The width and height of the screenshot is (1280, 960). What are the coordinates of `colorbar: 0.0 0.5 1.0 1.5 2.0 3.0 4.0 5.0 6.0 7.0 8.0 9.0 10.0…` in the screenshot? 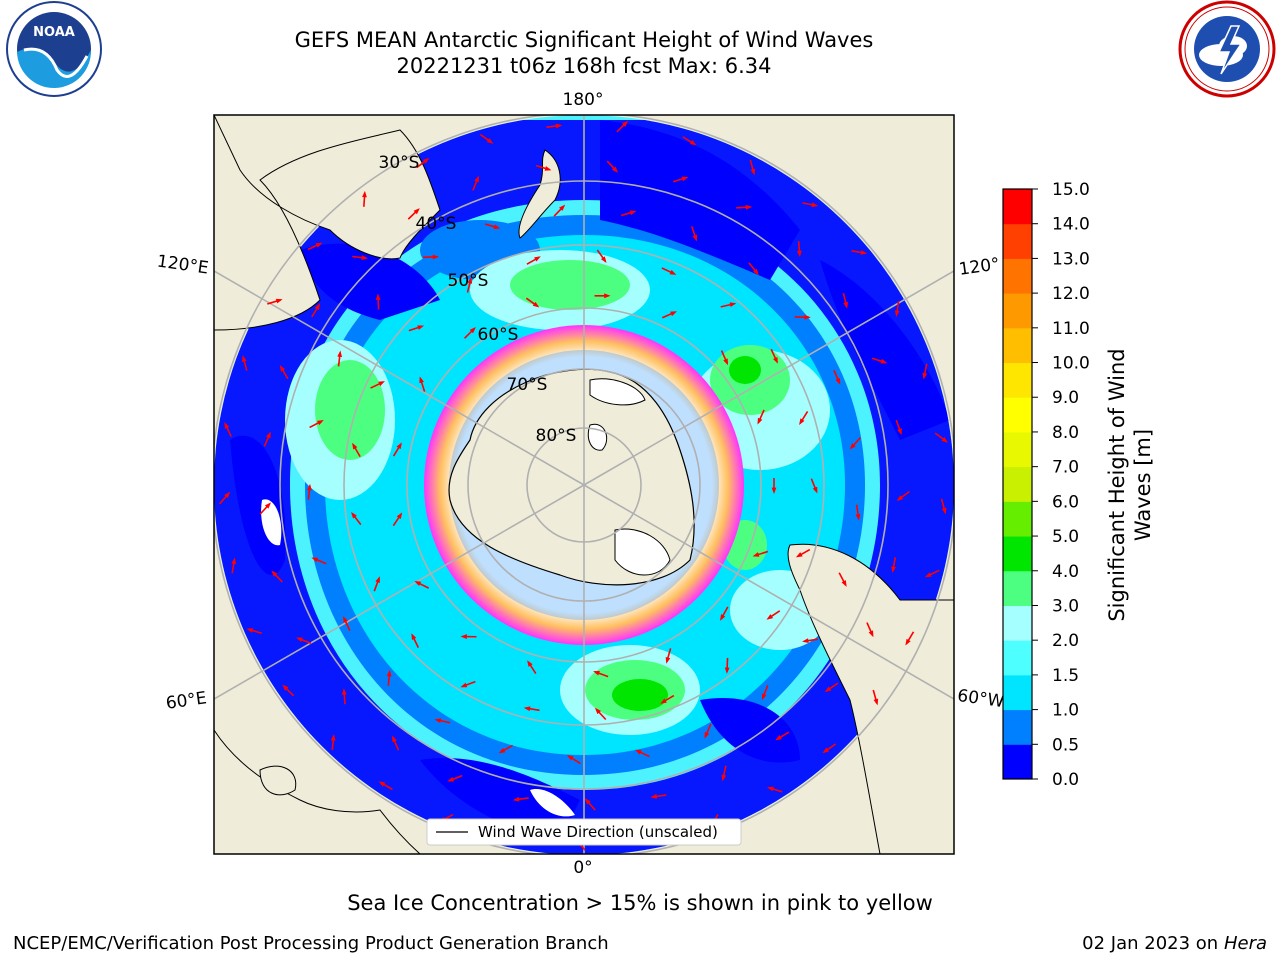 It's located at (1046, 485).